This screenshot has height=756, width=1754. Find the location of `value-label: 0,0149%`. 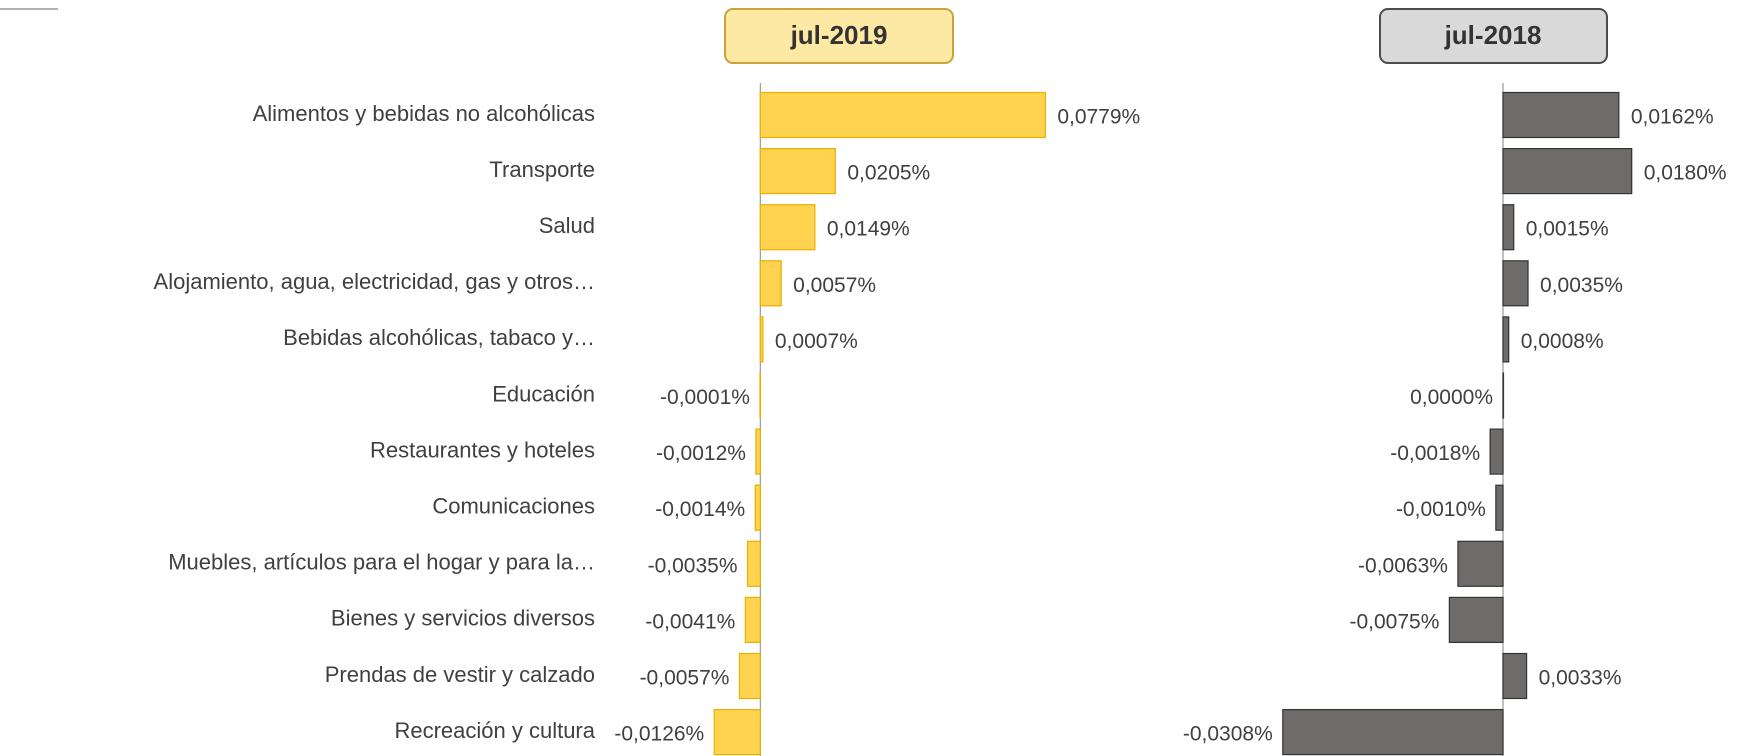

value-label: 0,0149% is located at coordinates (868, 229).